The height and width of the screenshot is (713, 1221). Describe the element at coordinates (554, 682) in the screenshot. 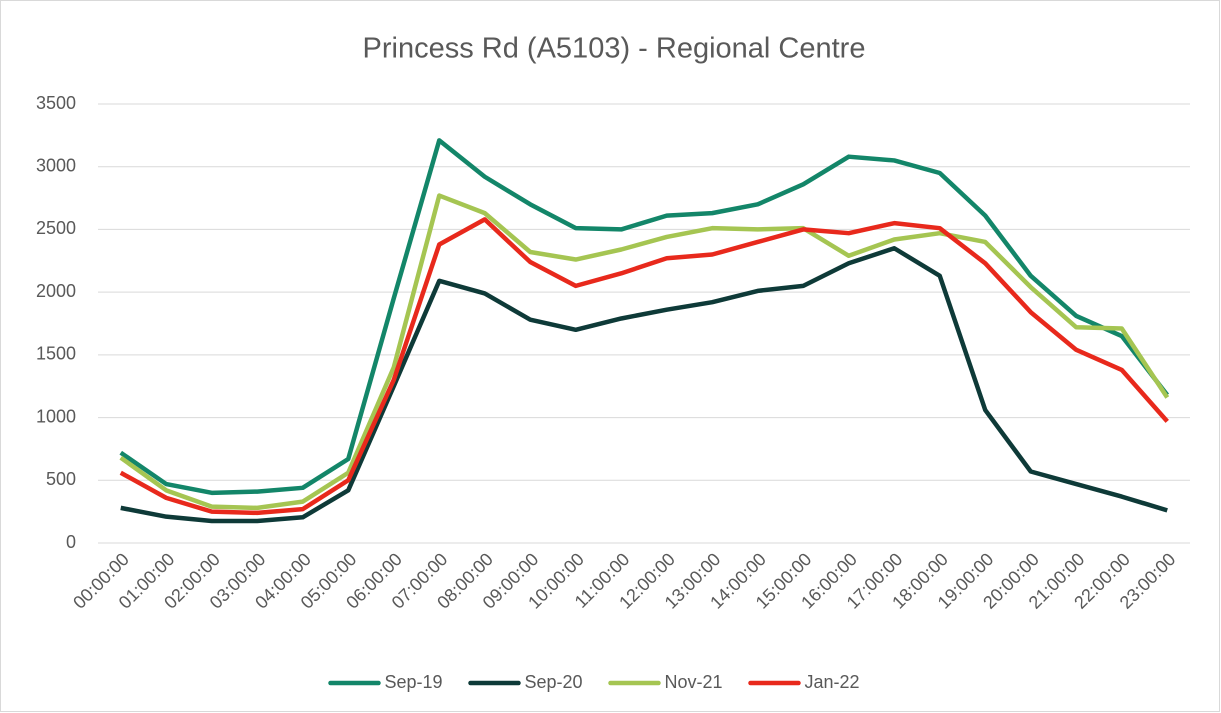

I see `legend-label: Sep-20` at that location.